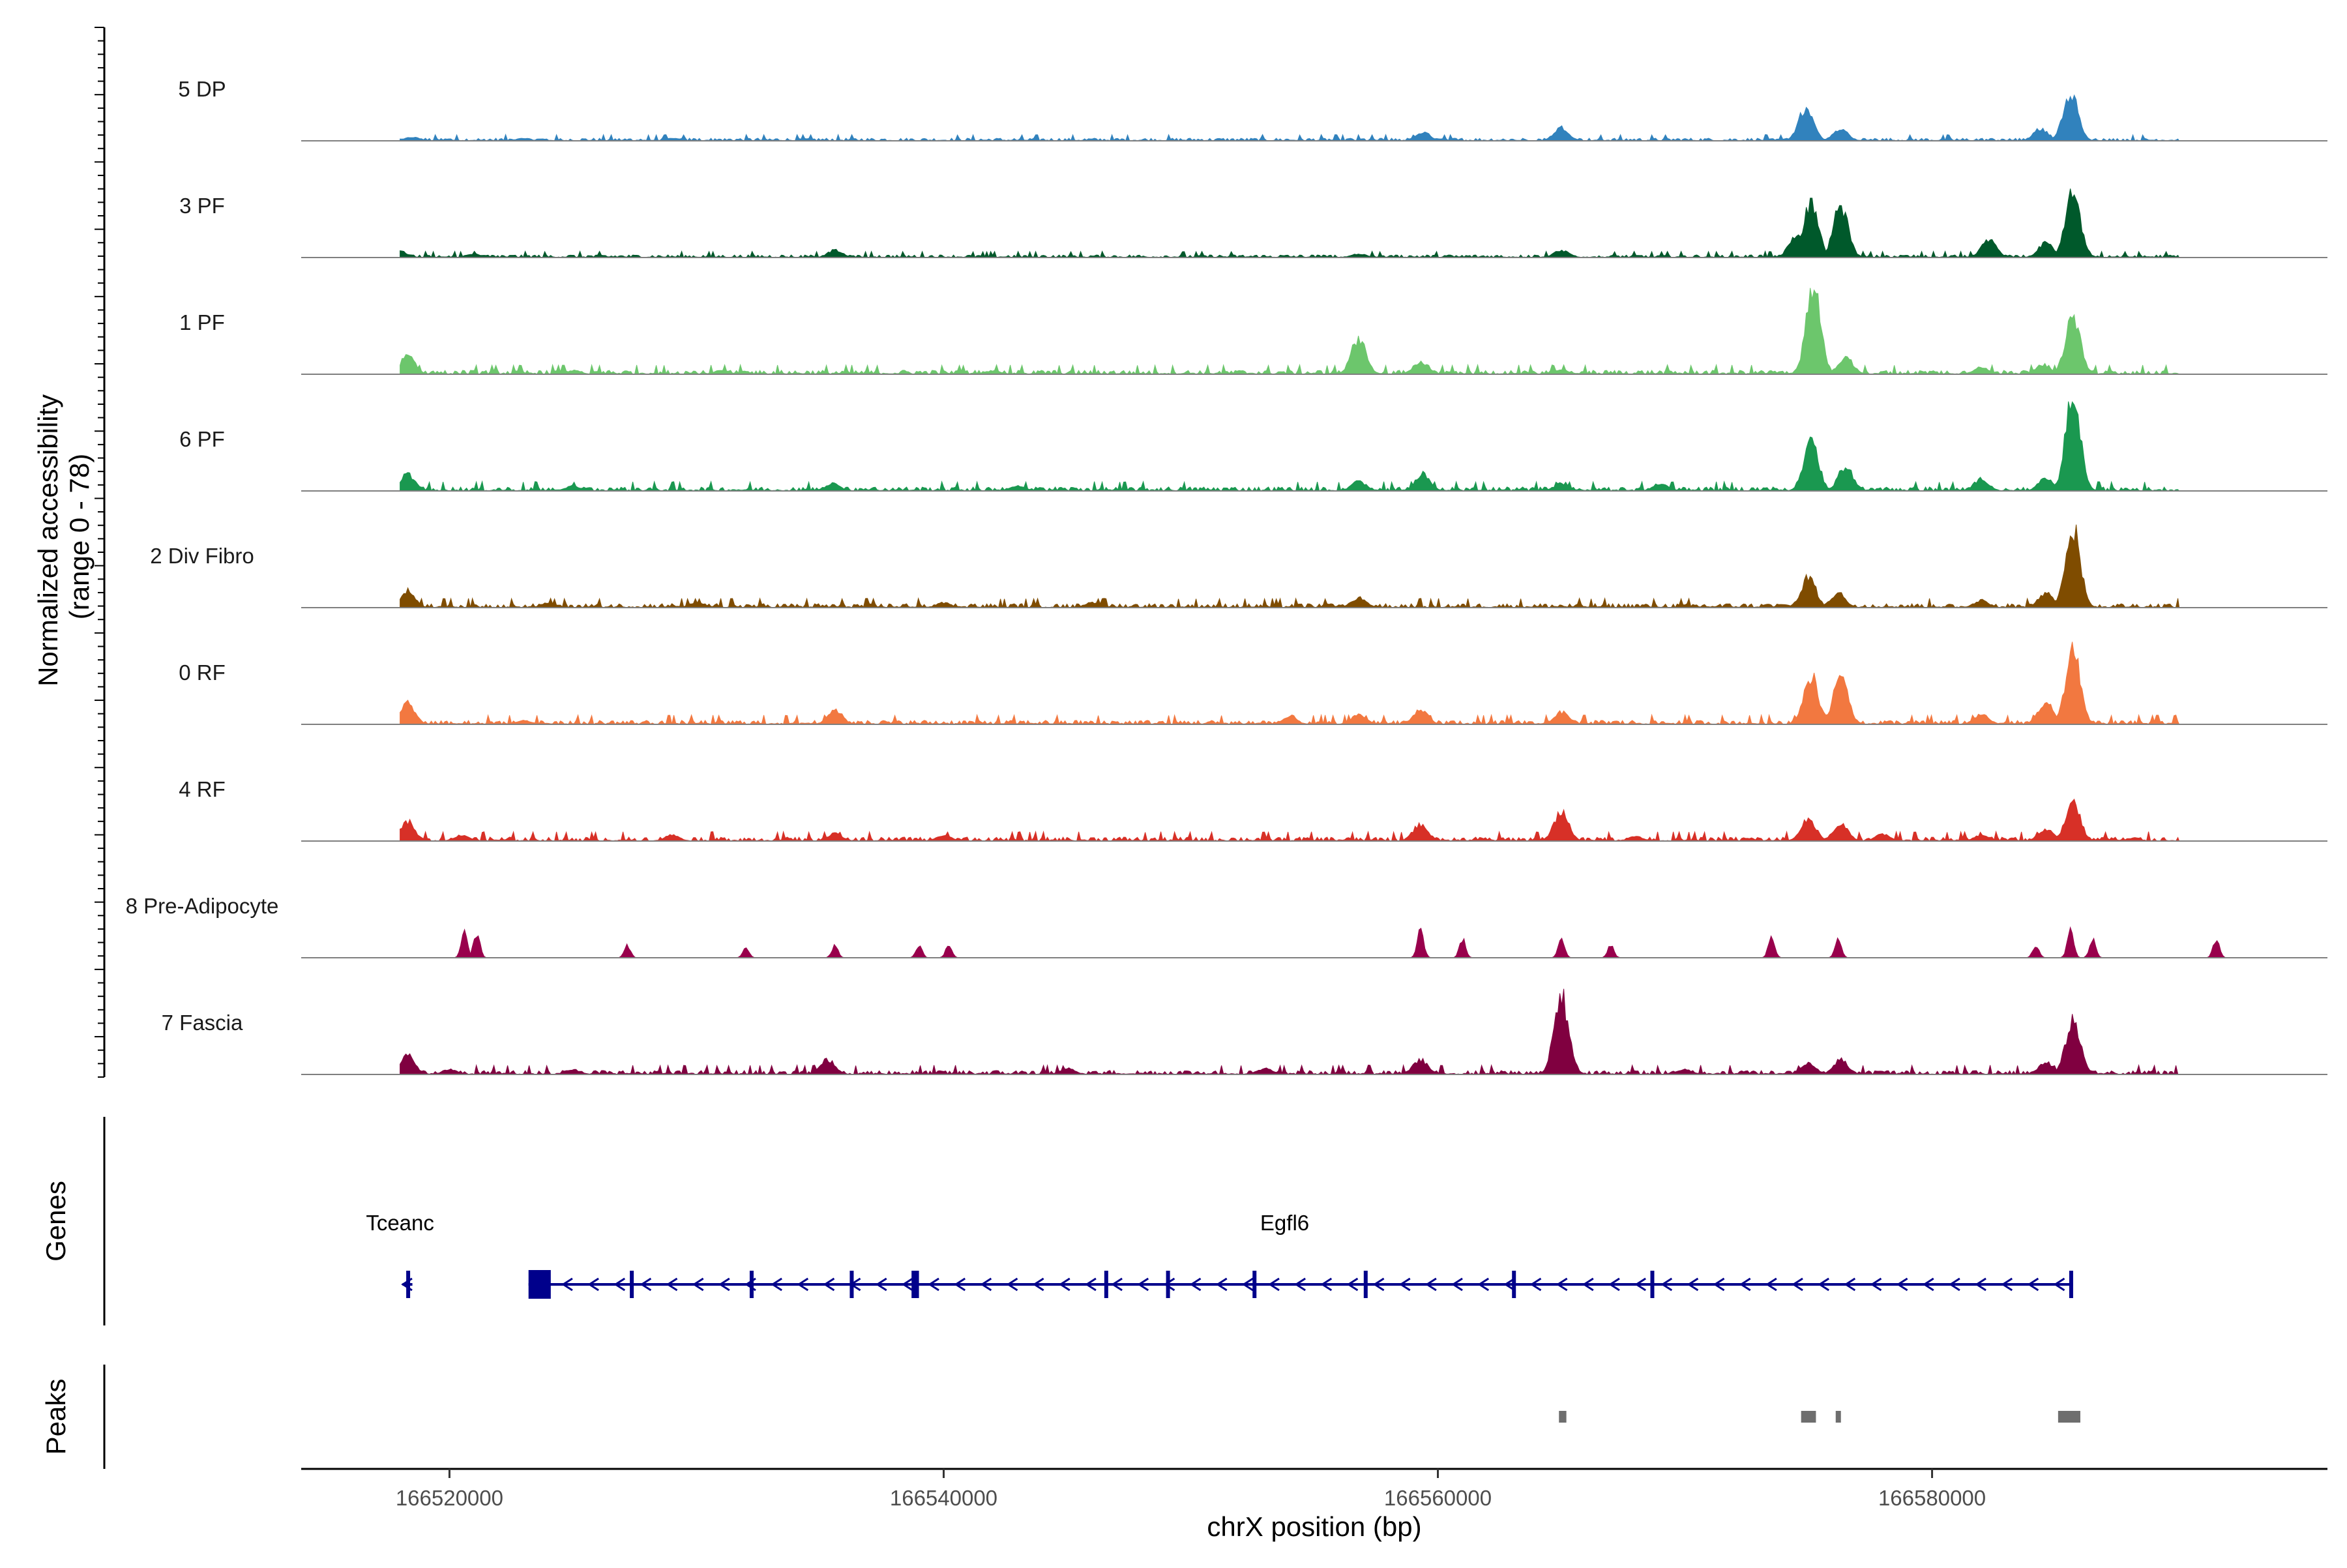  I want to click on track-signal-6-pf, so click(1290, 447).